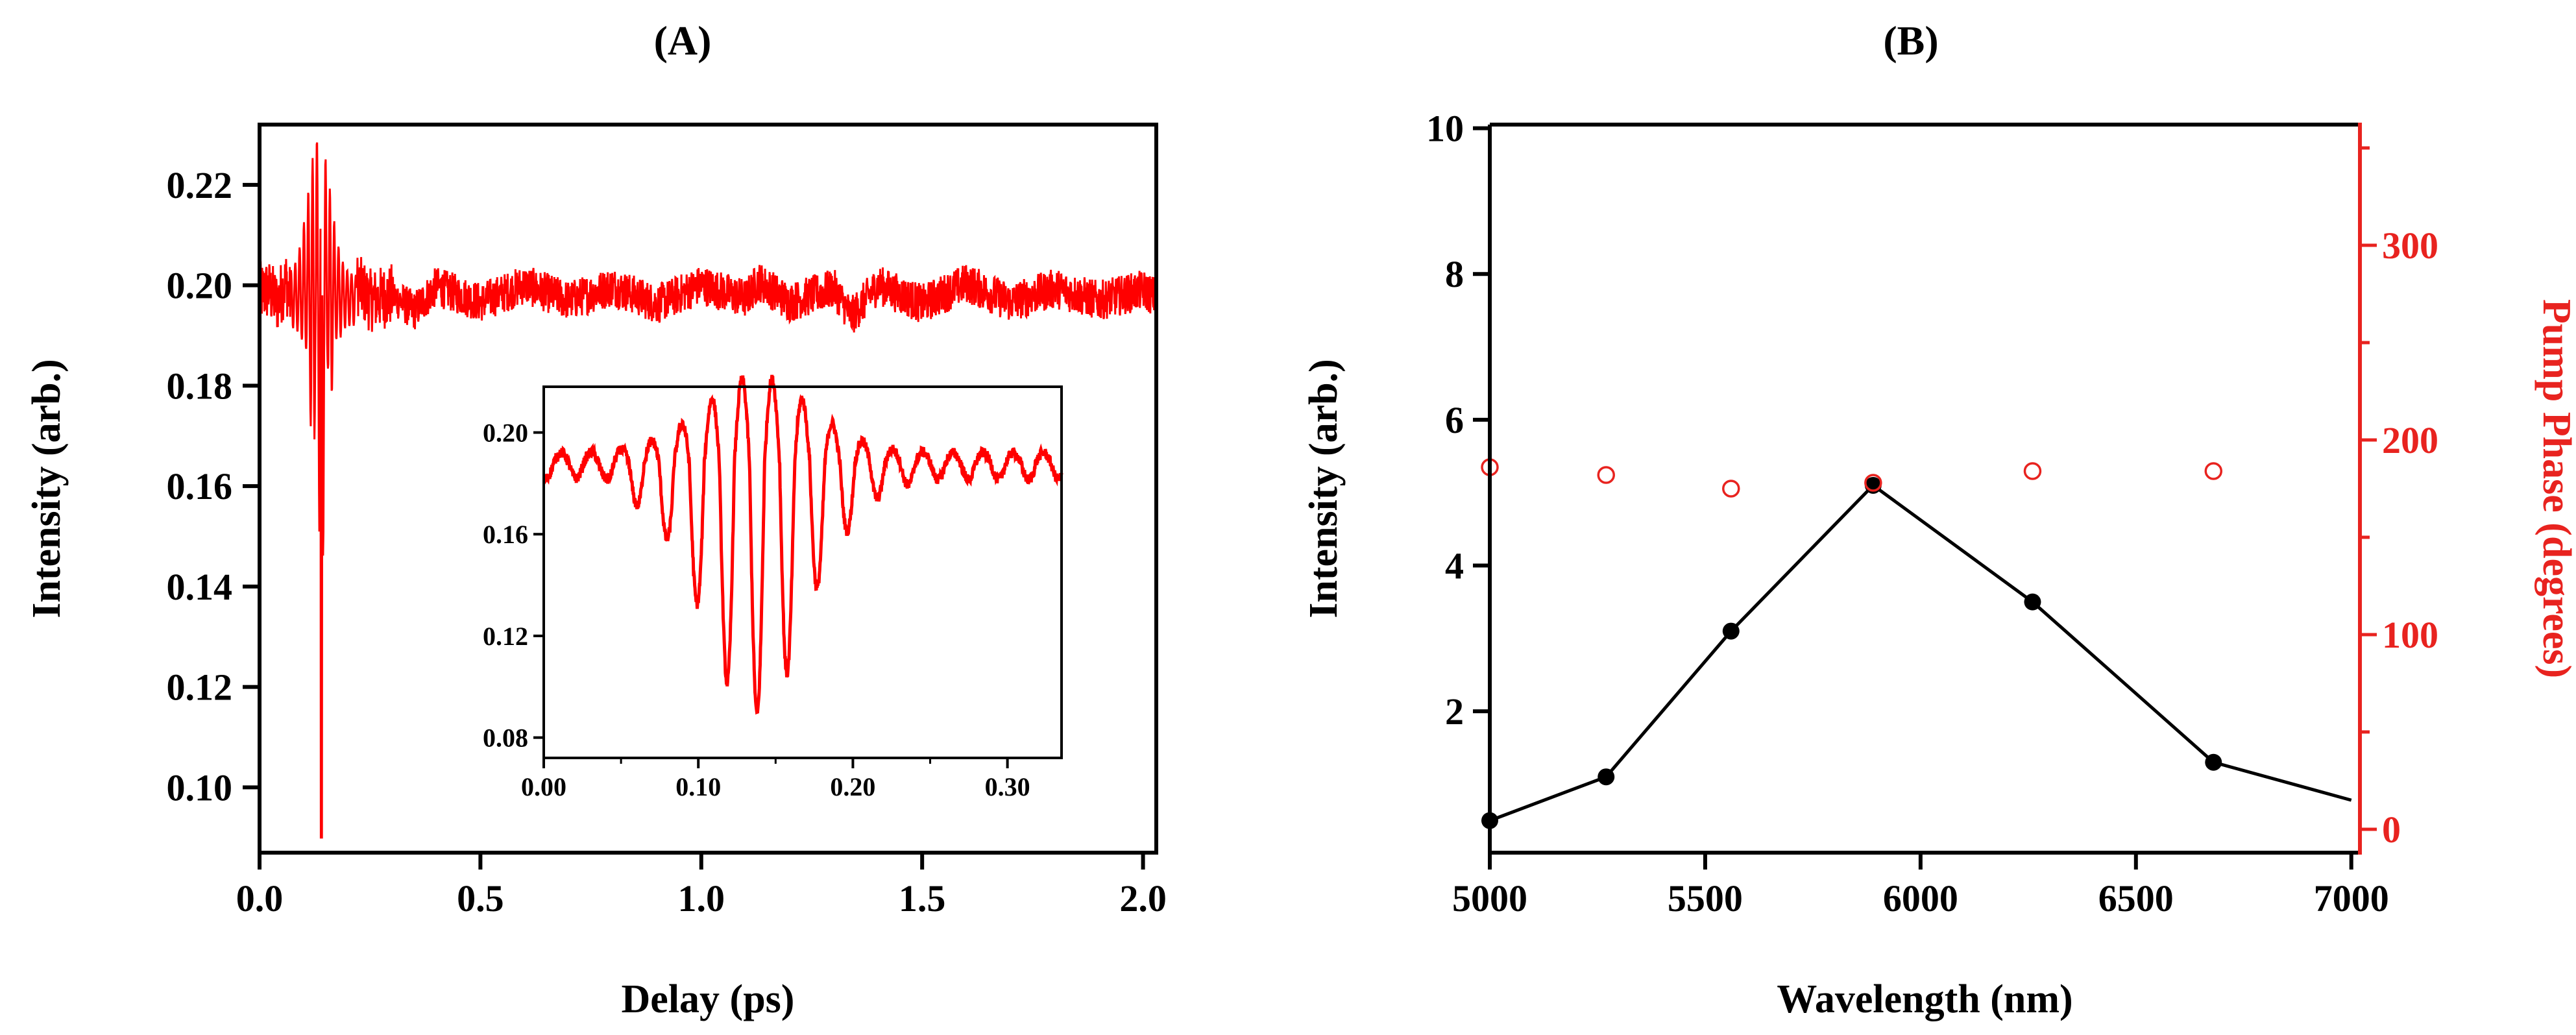 This screenshot has height=1035, width=2576. I want to click on inset-y-tick-label: 0.20, so click(505, 433).